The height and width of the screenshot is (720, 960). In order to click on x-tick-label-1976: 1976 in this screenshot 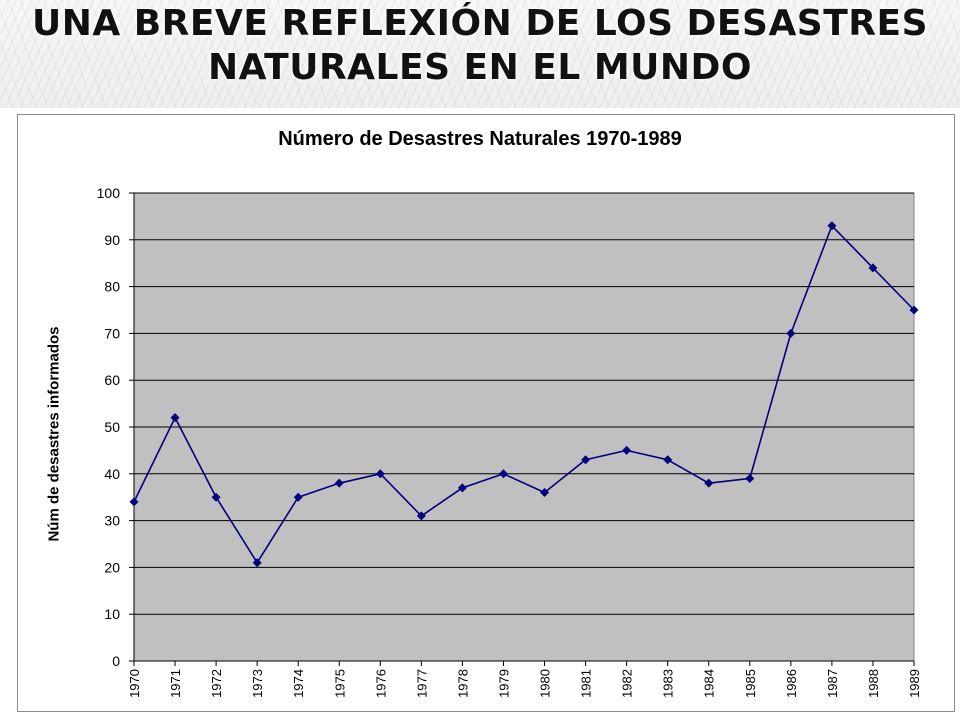, I will do `click(380, 683)`.